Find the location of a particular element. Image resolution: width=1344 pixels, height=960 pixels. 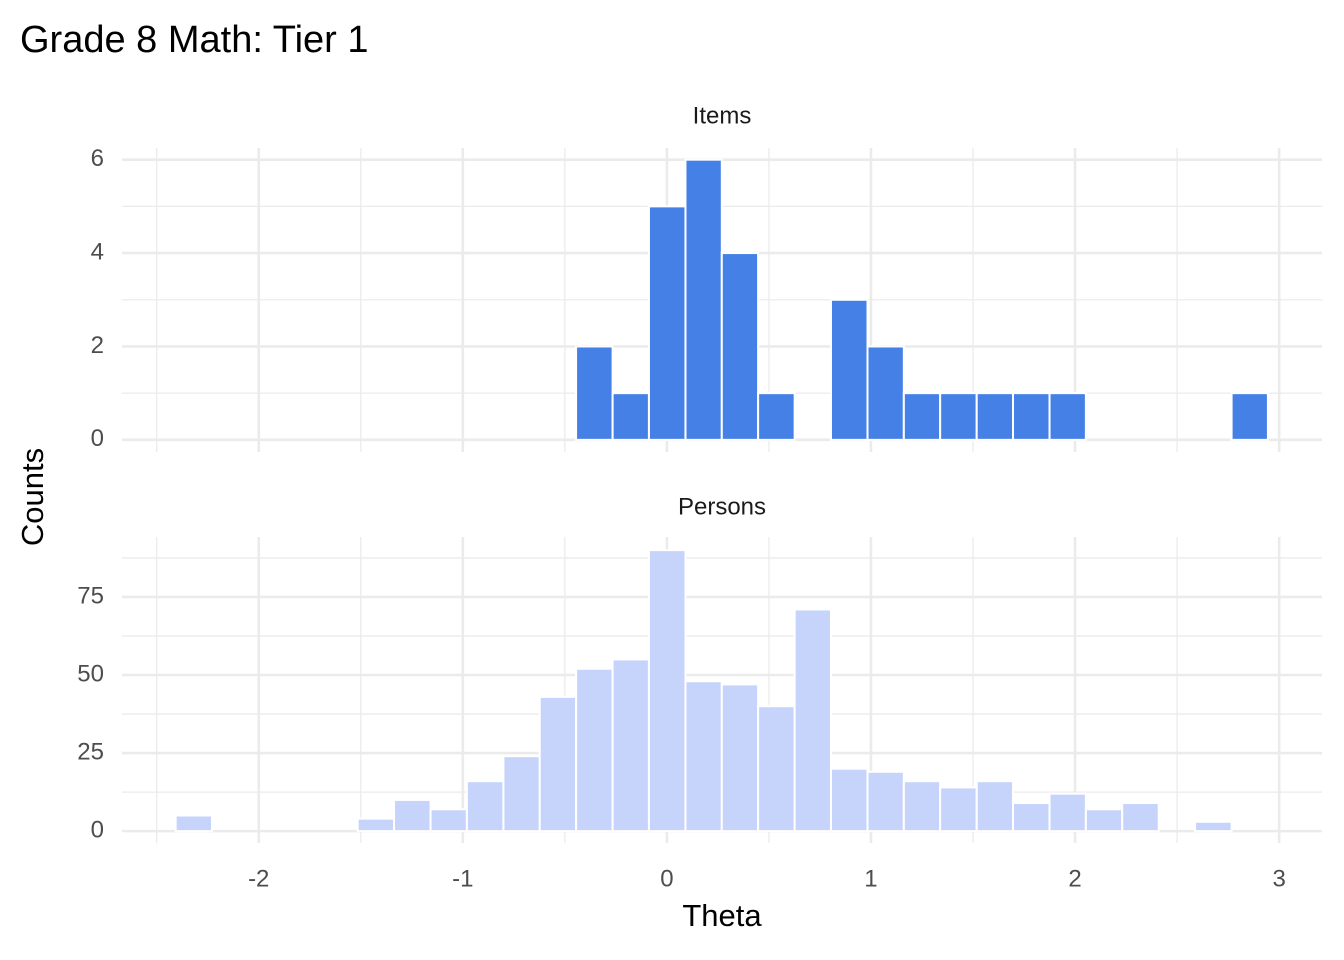

chart-title: Grade 8 Math: Tier 1 is located at coordinates (194, 40).